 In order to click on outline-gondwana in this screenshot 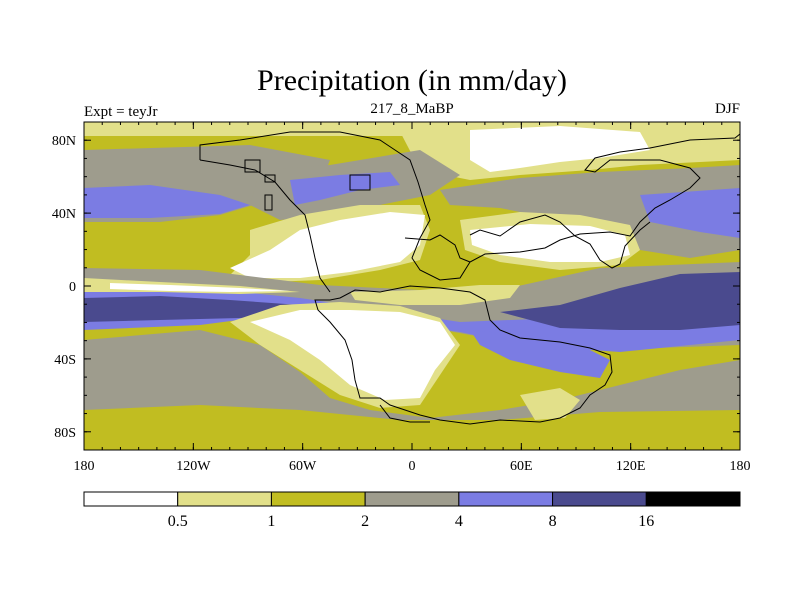, I will do `click(463, 355)`.